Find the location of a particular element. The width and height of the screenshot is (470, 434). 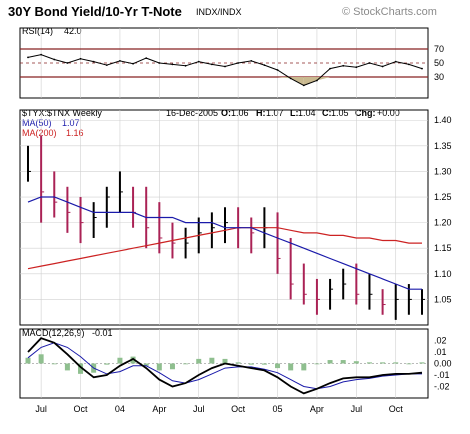

quote-date: 16-Dec-2005 is located at coordinates (192, 113).